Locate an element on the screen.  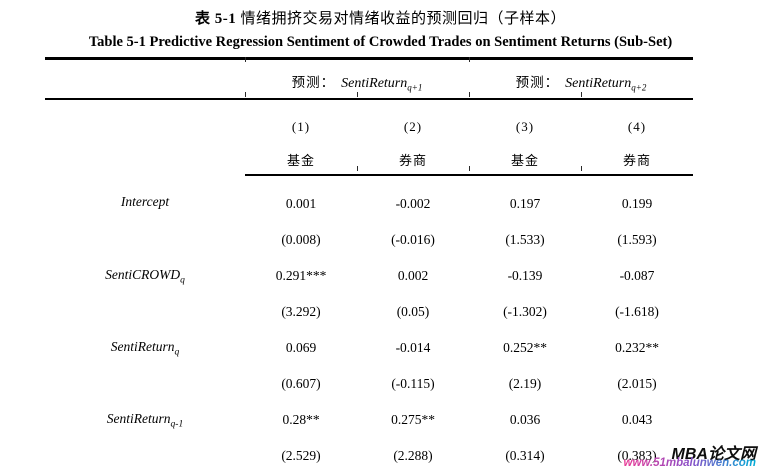
coef-cell: 0.069 is located at coordinates (301, 347).